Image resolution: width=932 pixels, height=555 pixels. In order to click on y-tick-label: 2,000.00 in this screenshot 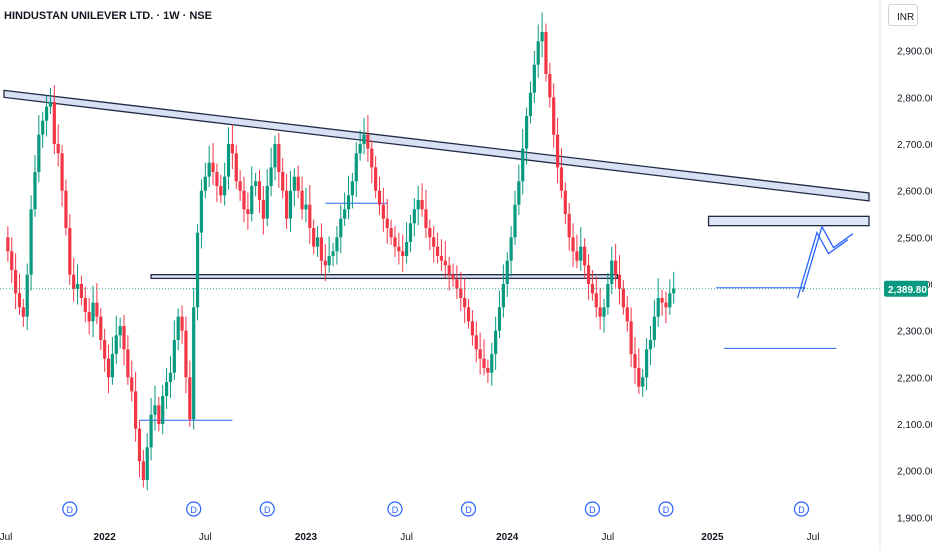, I will do `click(914, 472)`.